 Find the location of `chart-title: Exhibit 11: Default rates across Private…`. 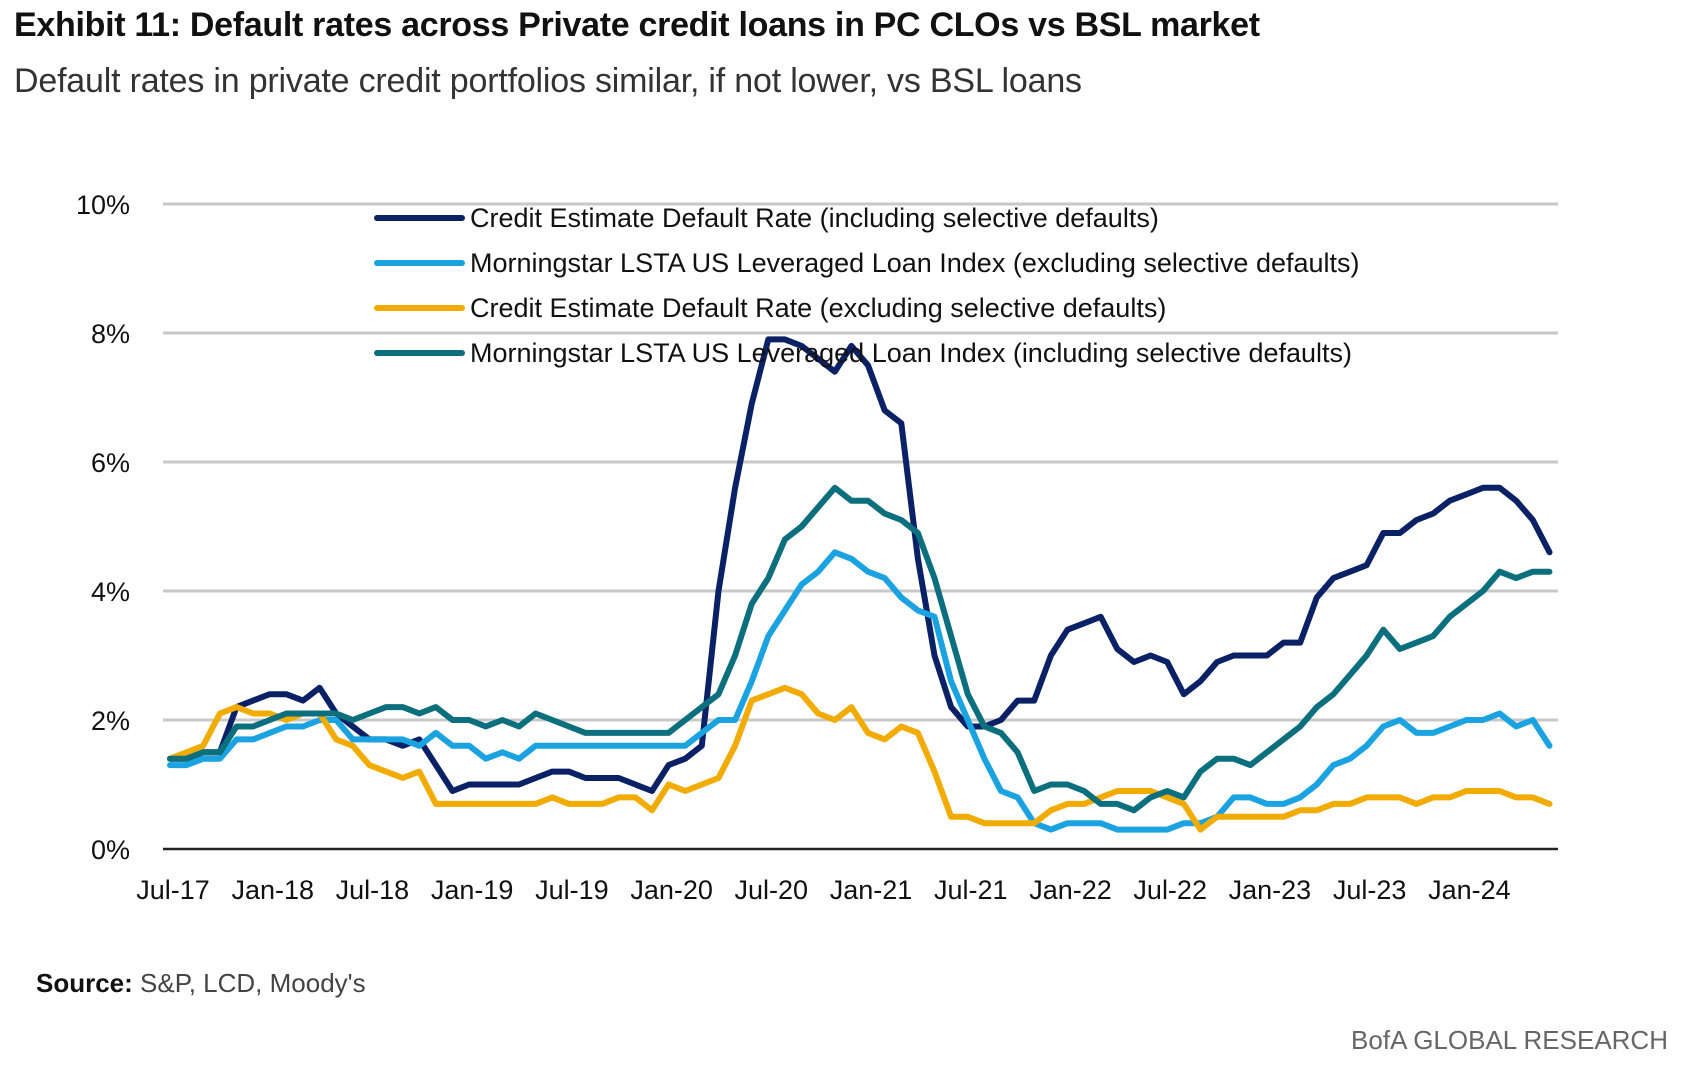

chart-title: Exhibit 11: Default rates across Private… is located at coordinates (637, 25).